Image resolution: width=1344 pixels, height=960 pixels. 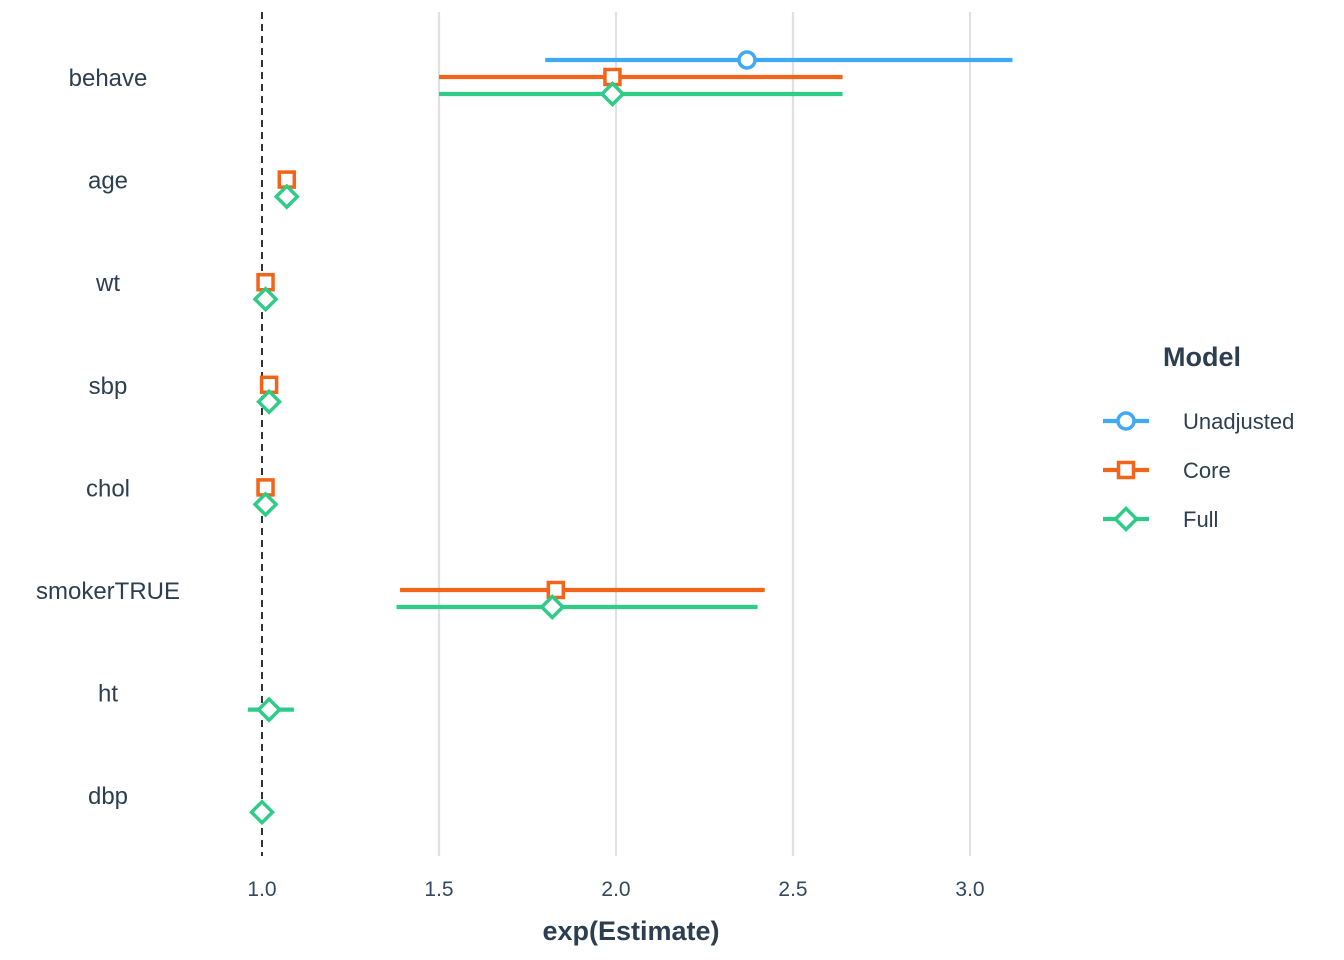 I want to click on legend-key-diamond-icon, so click(x=1126, y=519).